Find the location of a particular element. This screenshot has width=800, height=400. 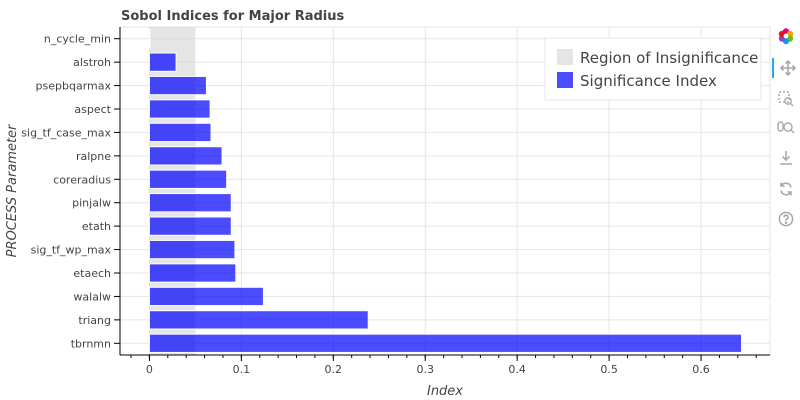

chart-title: Sobol Indices for Major Radius is located at coordinates (233, 16).